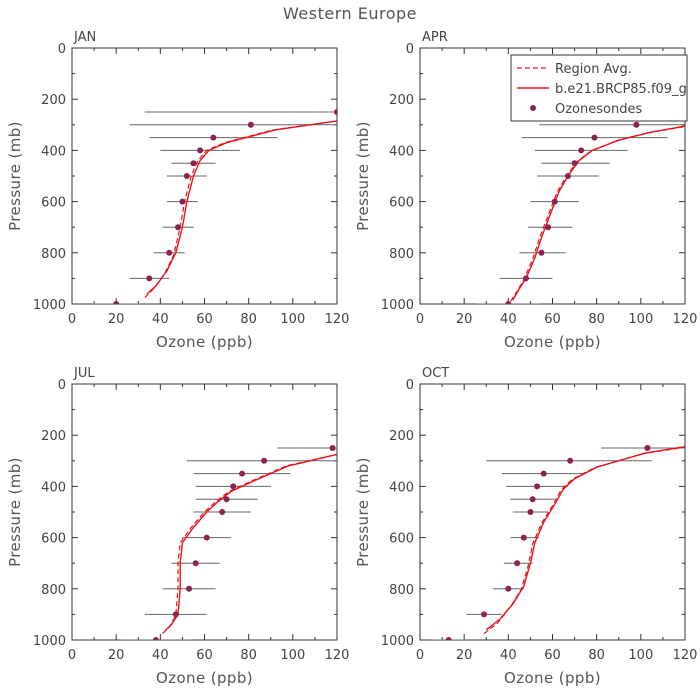  What do you see at coordinates (533, 108) in the screenshot?
I see `legend-sonde-swatch` at bounding box center [533, 108].